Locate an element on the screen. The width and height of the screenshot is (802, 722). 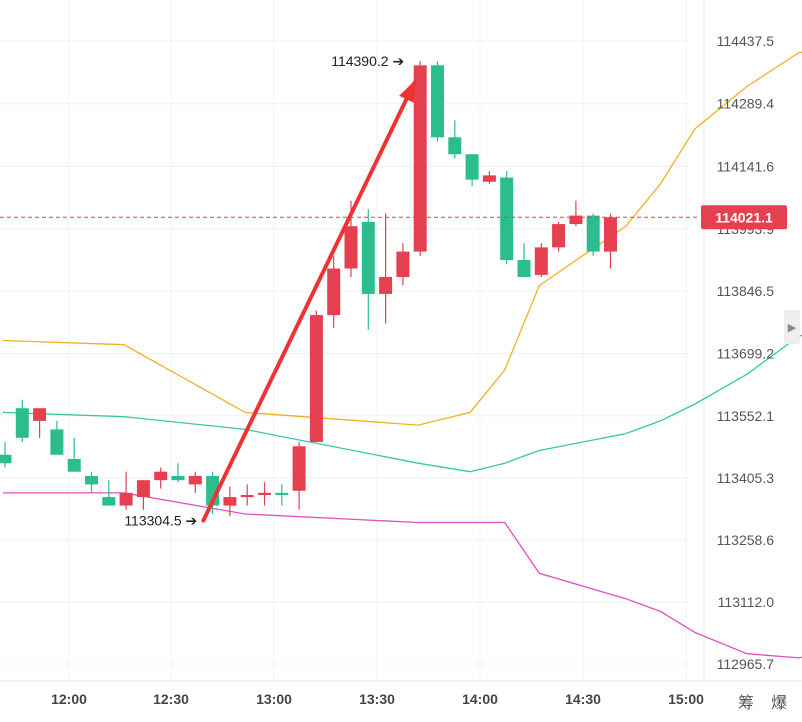
low-price-label: 113304.5 ➔ is located at coordinates (160, 521).